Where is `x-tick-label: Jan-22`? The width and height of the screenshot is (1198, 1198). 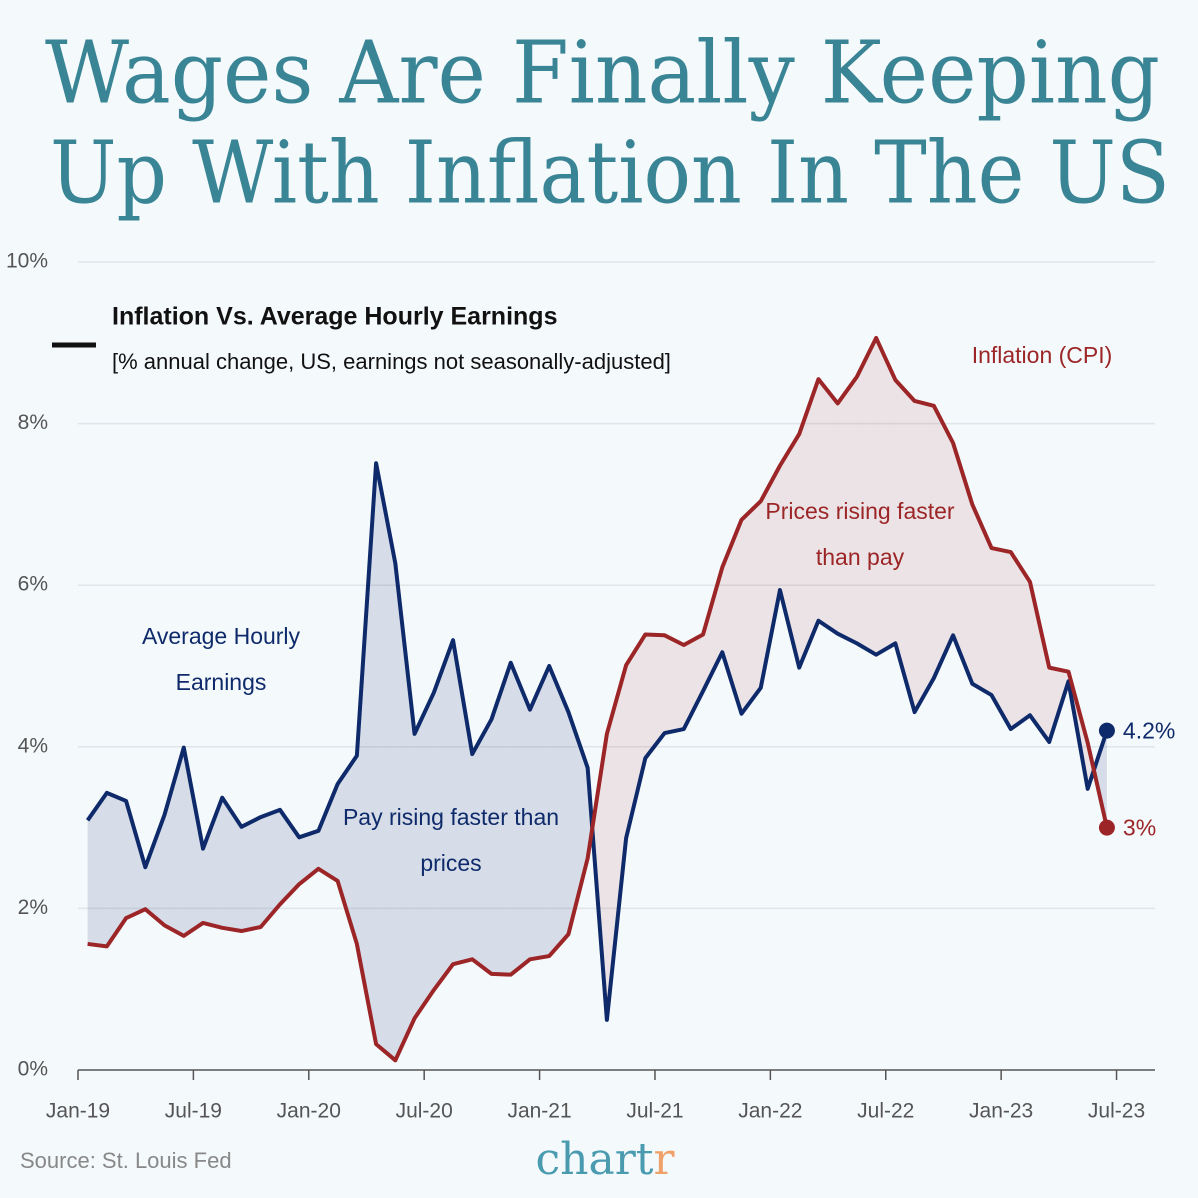 x-tick-label: Jan-22 is located at coordinates (770, 1111).